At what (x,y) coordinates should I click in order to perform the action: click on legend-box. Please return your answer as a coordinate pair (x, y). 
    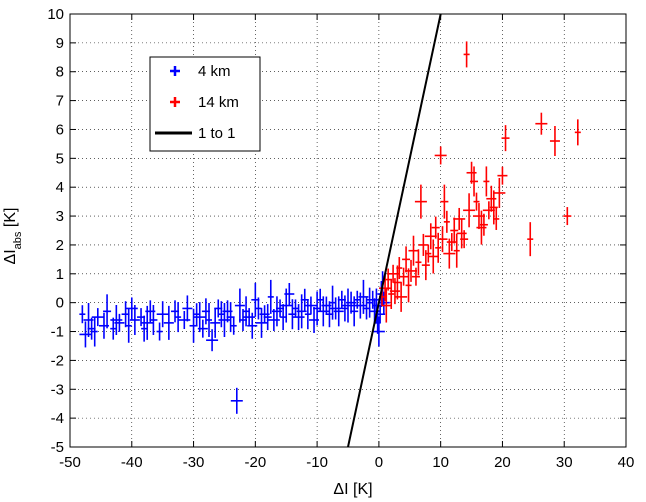
    Looking at the image, I should click on (205, 104).